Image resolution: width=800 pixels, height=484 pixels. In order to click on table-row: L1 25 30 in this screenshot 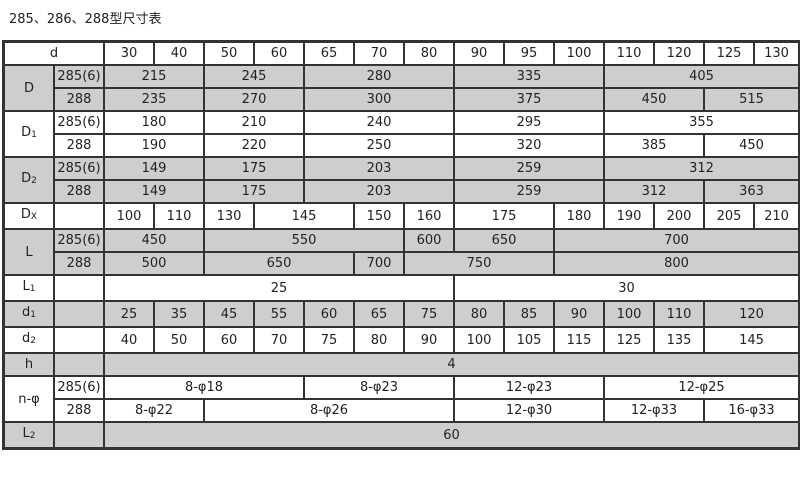, I will do `click(402, 288)`.